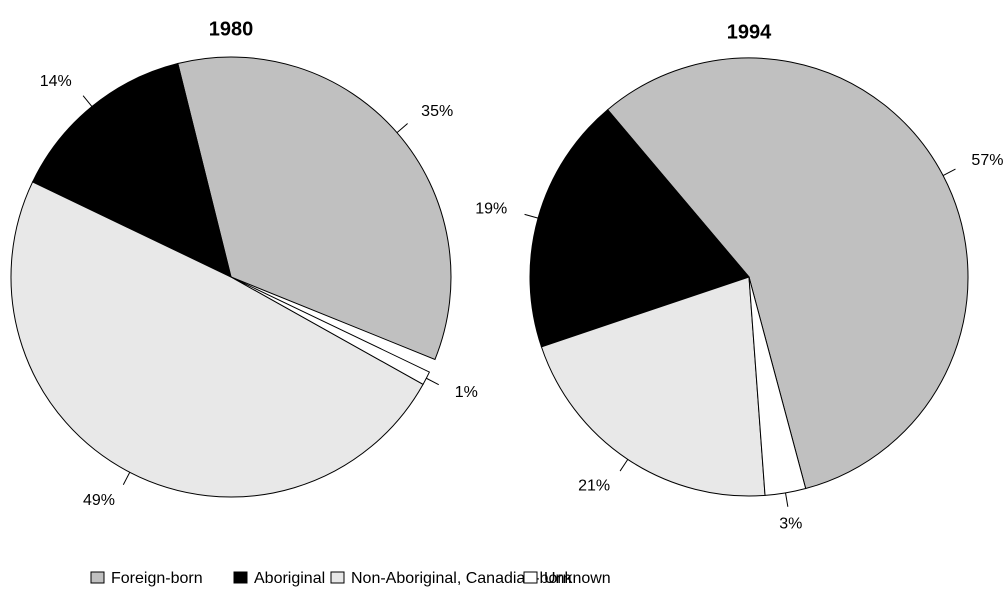 The width and height of the screenshot is (1004, 609). I want to click on legend-label: Non-Aboriginal, Canadian-born, so click(461, 578).